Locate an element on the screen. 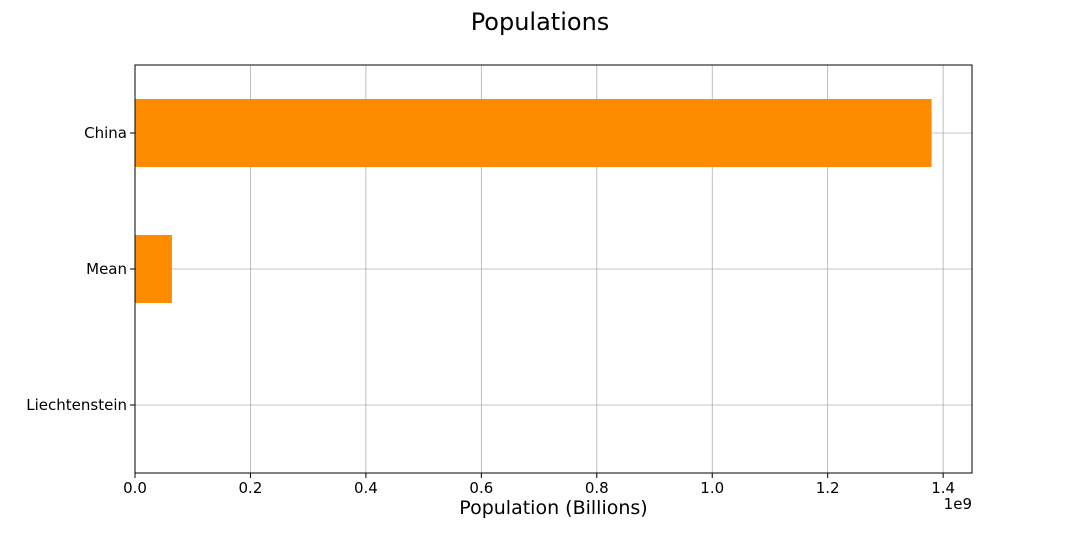 The width and height of the screenshot is (1080, 540). y-tick-label: Mean is located at coordinates (106, 269).